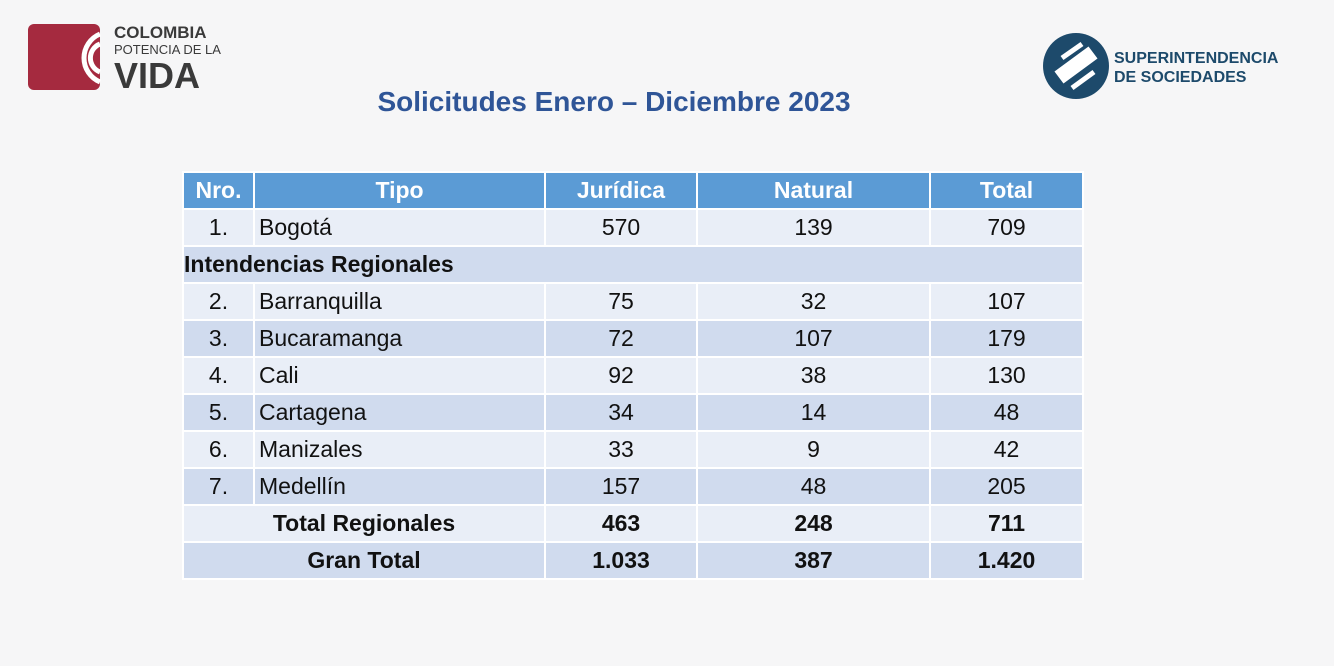 This screenshot has height=666, width=1334. I want to click on cell: 2., so click(218, 301).